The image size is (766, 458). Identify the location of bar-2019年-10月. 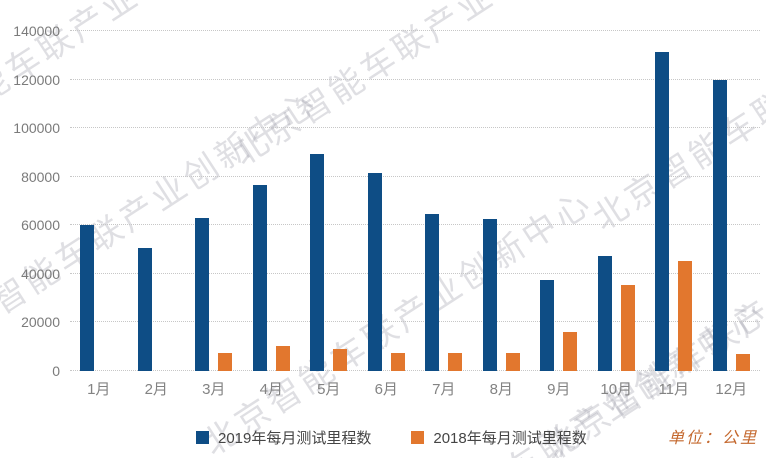
(604, 313).